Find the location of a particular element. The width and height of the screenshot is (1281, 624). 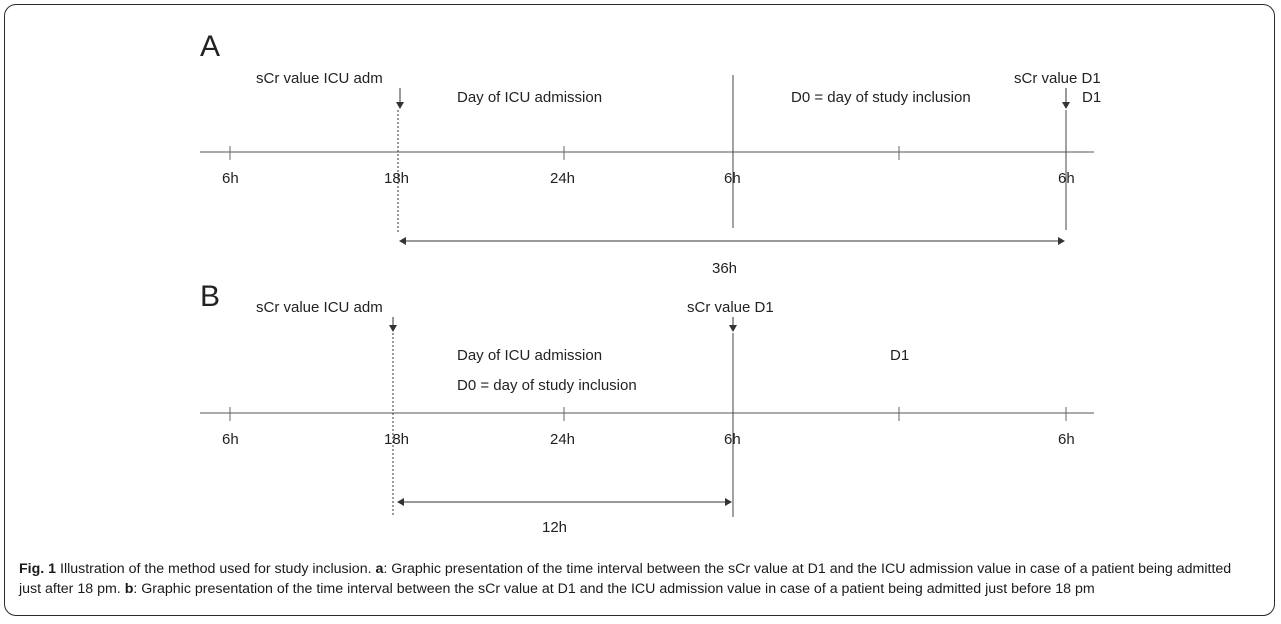

caption-panel-a-key: a is located at coordinates (379, 569).